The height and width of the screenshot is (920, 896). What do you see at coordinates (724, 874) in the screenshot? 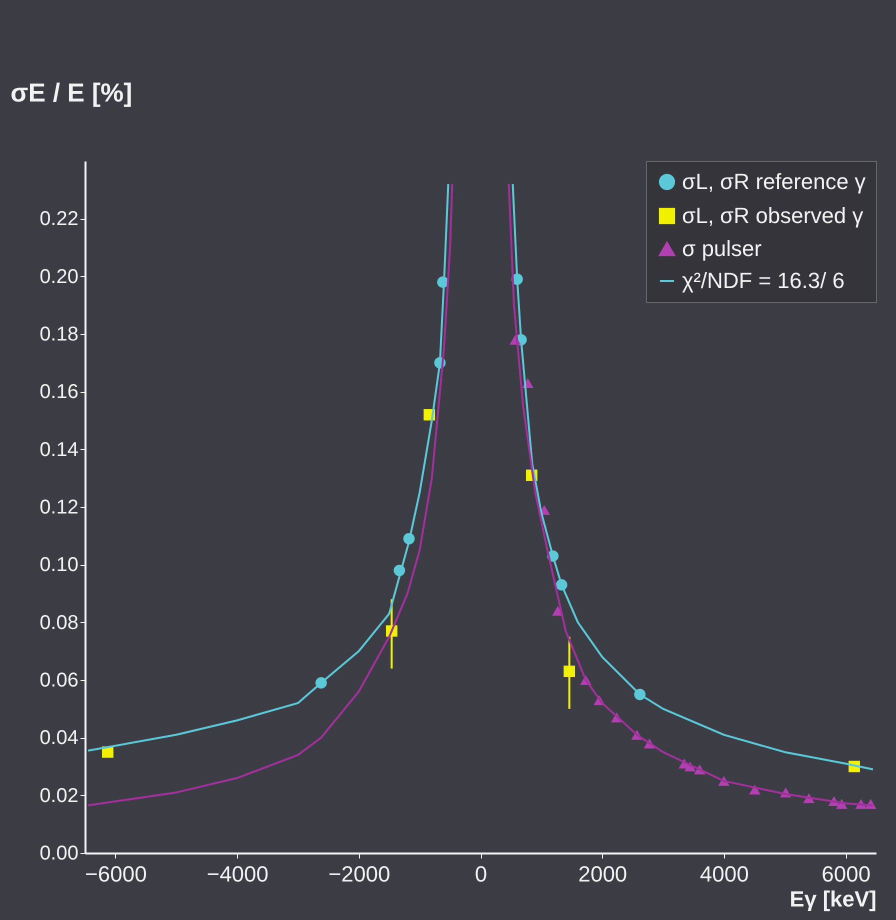
I see `x-tick-label: 4000` at bounding box center [724, 874].